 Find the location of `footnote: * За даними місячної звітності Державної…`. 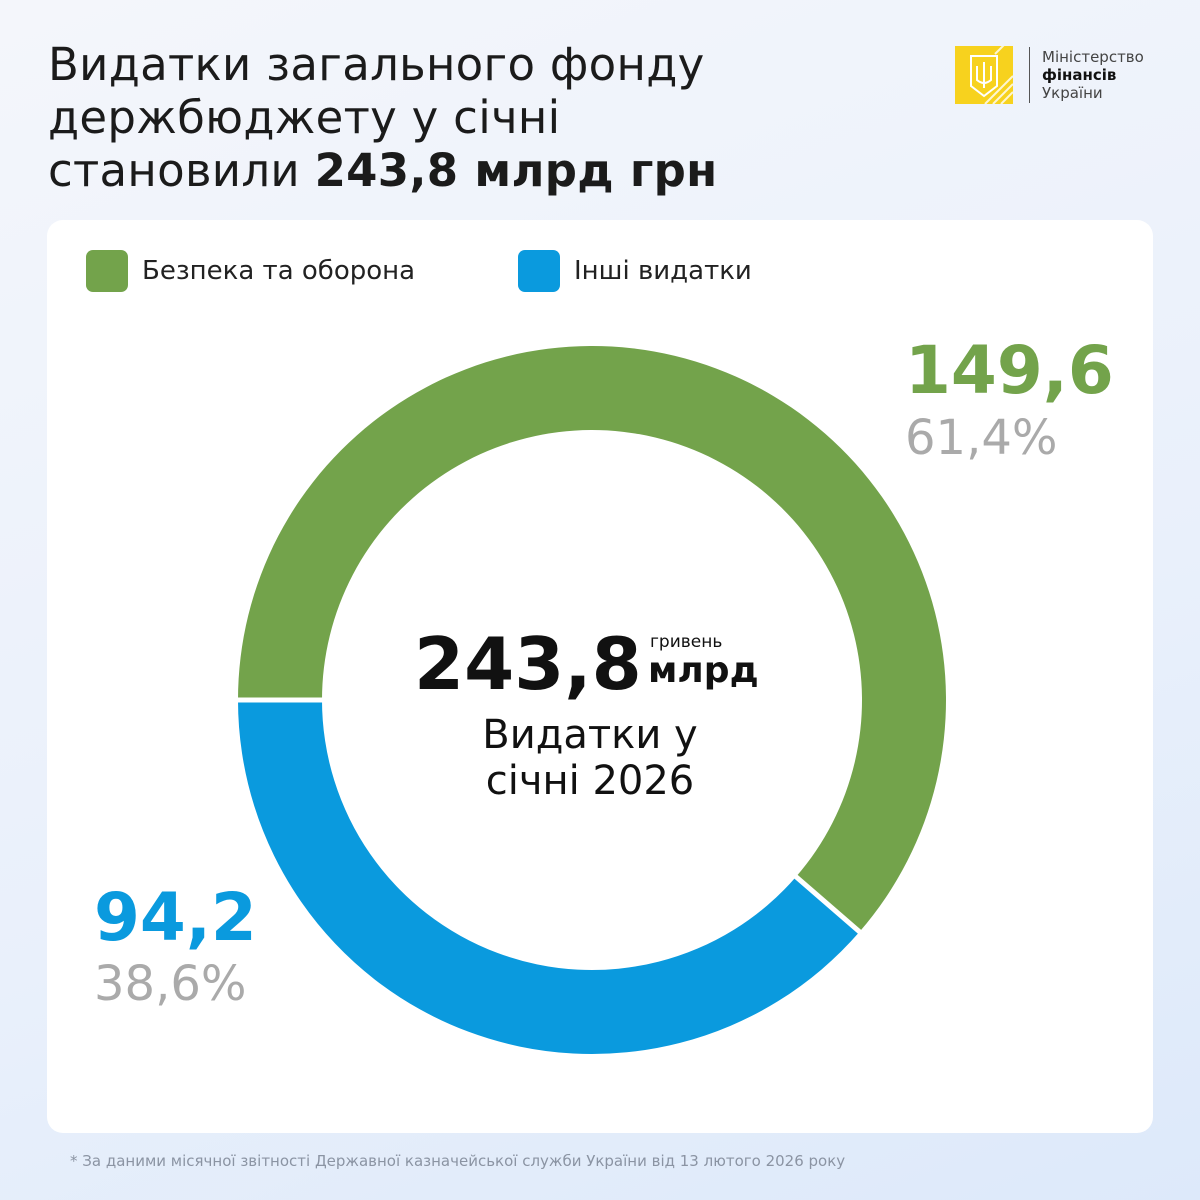

footnote: * За даними місячної звітності Державної… is located at coordinates (458, 1161).